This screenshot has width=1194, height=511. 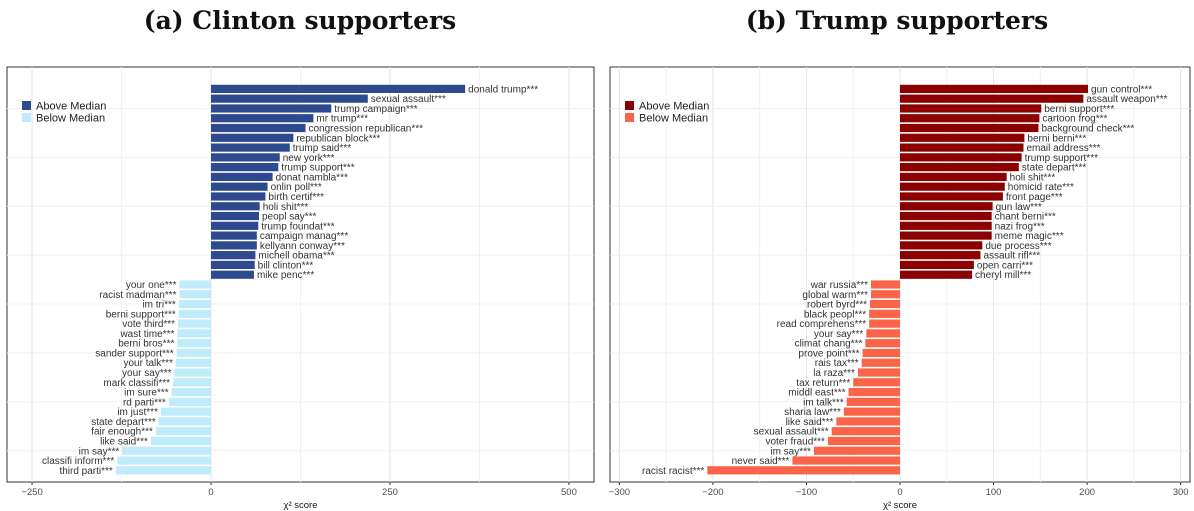 What do you see at coordinates (994, 492) in the screenshot?
I see `x-tick-label: 100` at bounding box center [994, 492].